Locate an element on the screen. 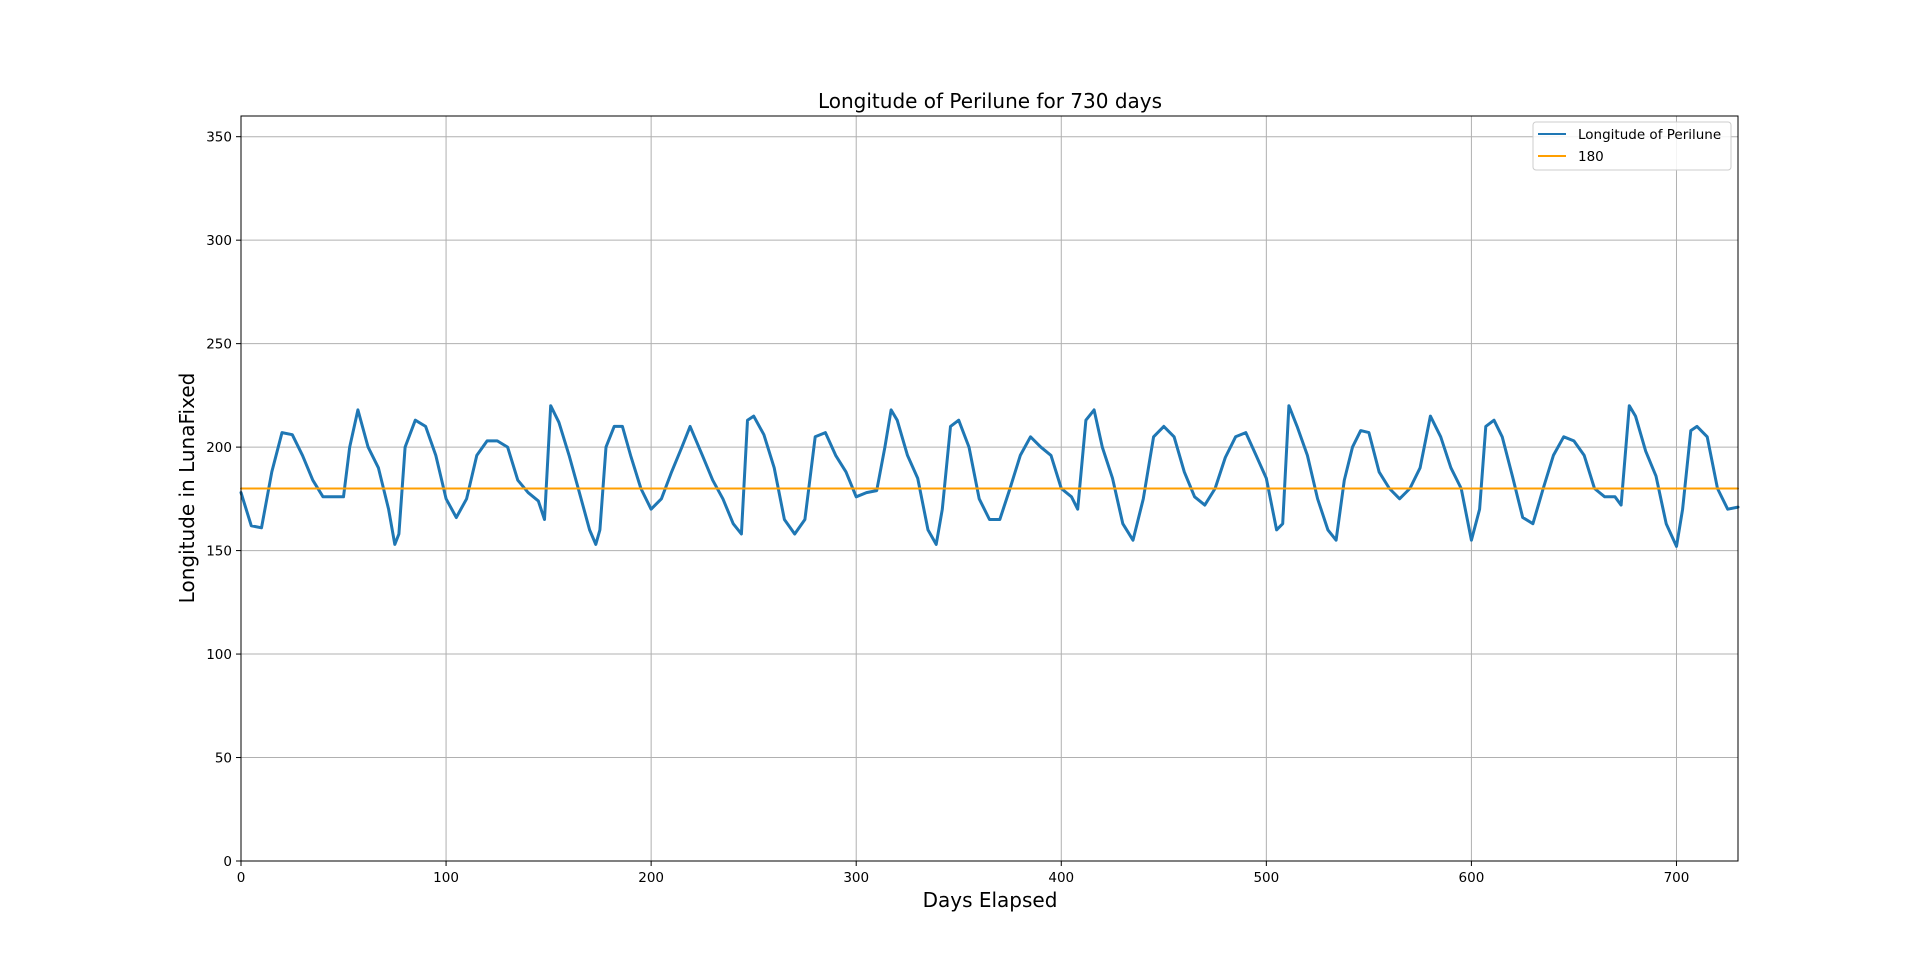 This screenshot has width=1920, height=961. series-line-perilune is located at coordinates (989, 476).